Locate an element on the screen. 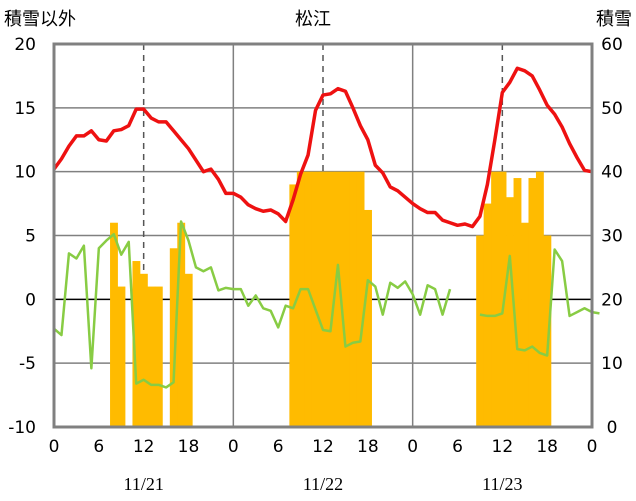 This screenshot has width=636, height=501. y-tick-right: 10 is located at coordinates (612, 364).